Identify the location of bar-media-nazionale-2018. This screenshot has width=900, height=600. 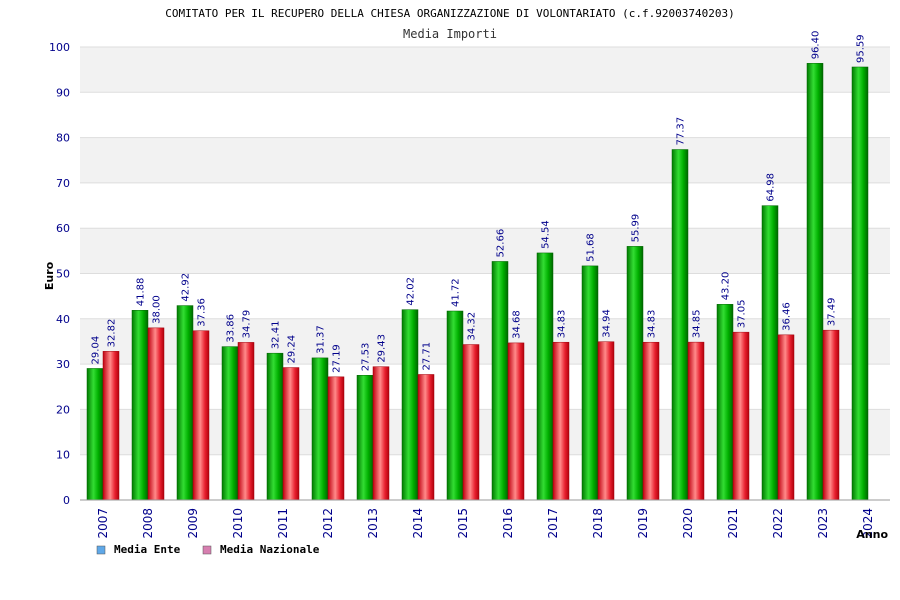
(606, 421).